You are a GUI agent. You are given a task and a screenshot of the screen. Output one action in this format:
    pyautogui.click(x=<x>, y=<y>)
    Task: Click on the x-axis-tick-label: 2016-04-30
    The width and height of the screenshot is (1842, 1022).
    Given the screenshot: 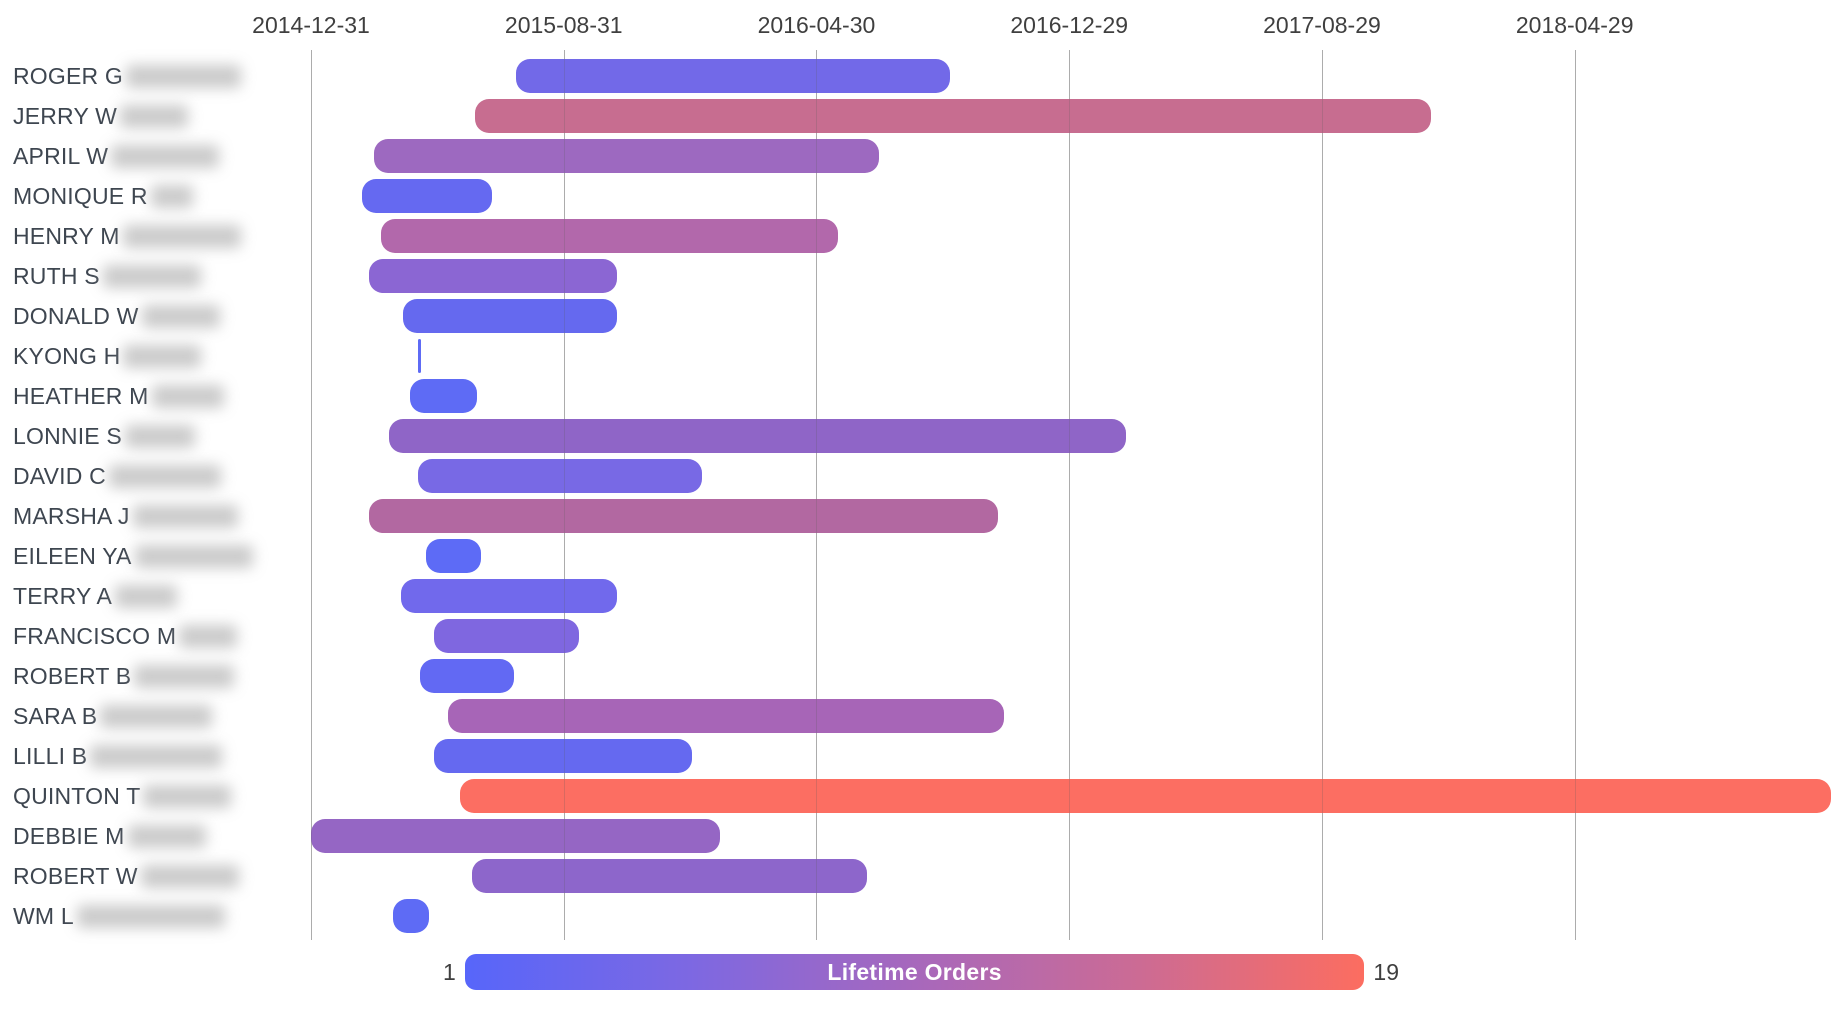 What is the action you would take?
    pyautogui.click(x=816, y=25)
    